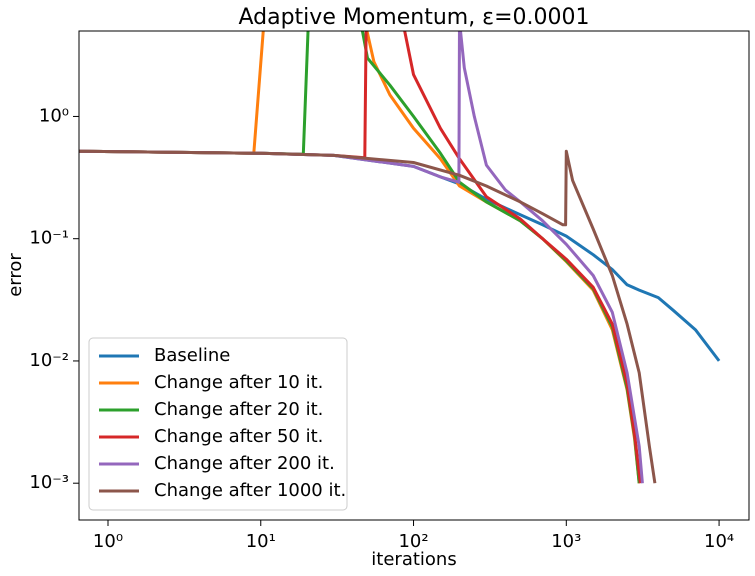 The height and width of the screenshot is (576, 755). Describe the element at coordinates (413, 559) in the screenshot. I see `x-axis-label: iterations` at that location.